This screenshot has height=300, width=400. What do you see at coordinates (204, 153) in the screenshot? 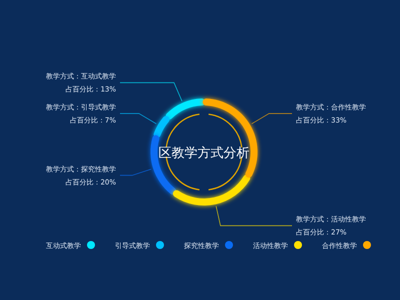
I see `text: 区教学方式分析` at bounding box center [204, 153].